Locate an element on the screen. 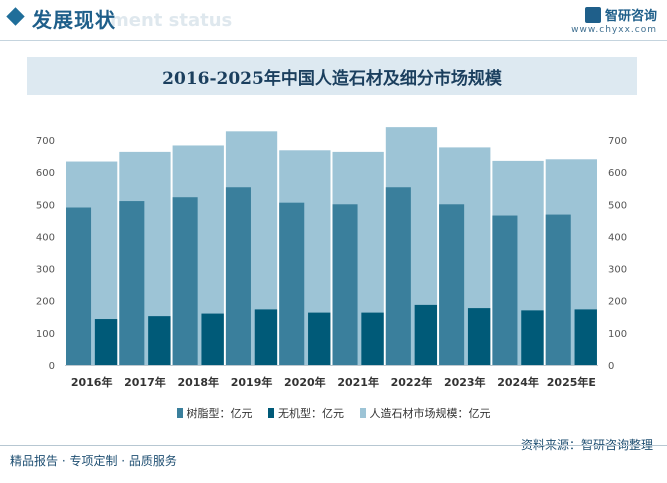  legend: 树脂型：亿元 无机型：亿元 人造石材市场规模：亿元 is located at coordinates (333, 413).